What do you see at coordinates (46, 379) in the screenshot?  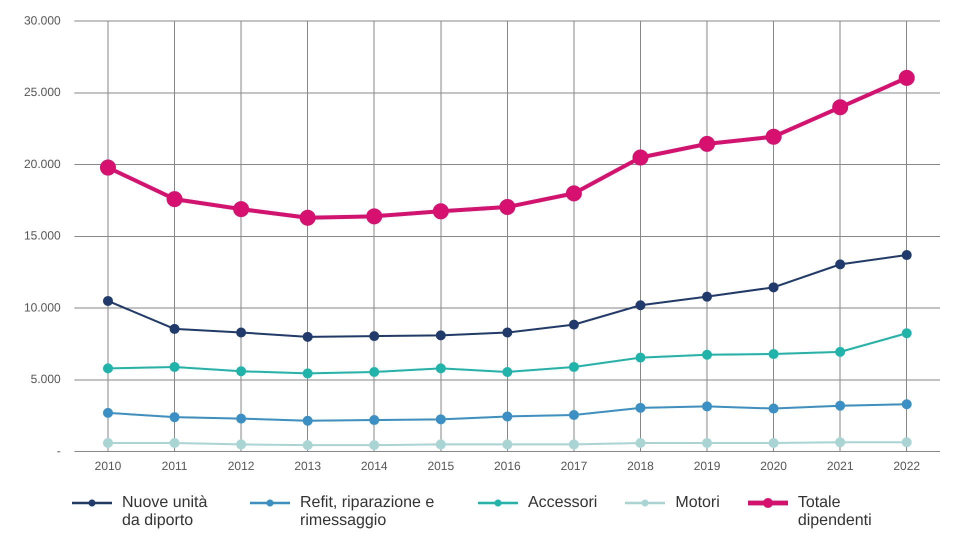 I see `y-tick-label: 5.000` at bounding box center [46, 379].